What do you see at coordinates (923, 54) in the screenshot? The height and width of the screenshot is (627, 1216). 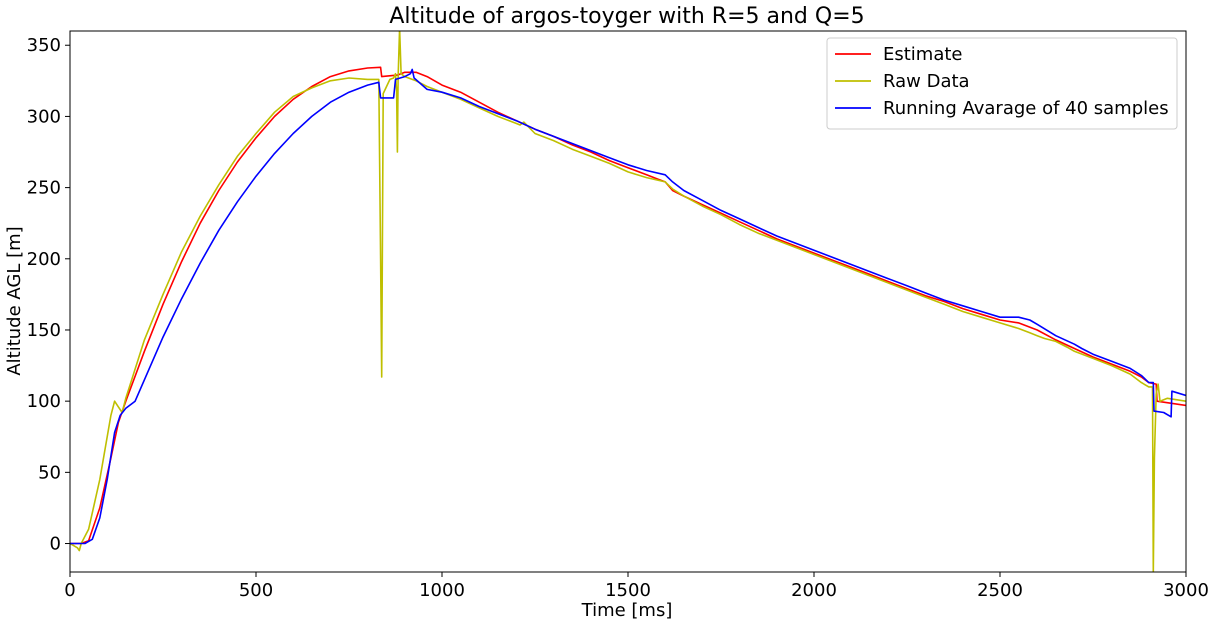 I see `legend-label-0: Estimate` at bounding box center [923, 54].